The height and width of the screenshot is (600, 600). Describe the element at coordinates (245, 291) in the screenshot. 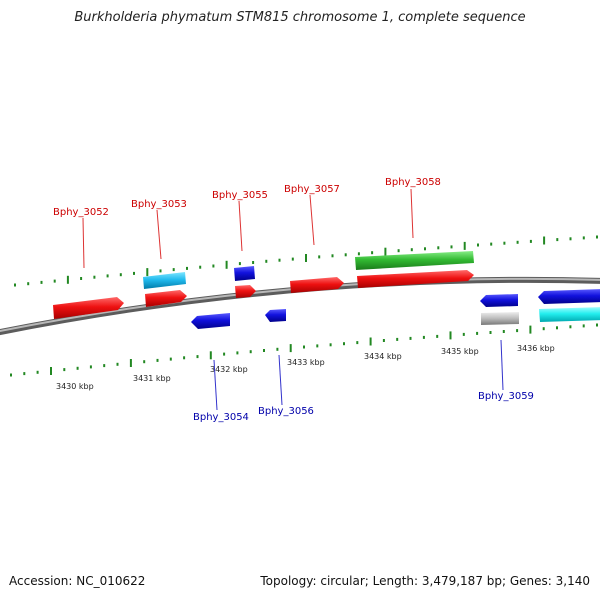

I see `gene-arrow-bphy-3055-cds` at that location.